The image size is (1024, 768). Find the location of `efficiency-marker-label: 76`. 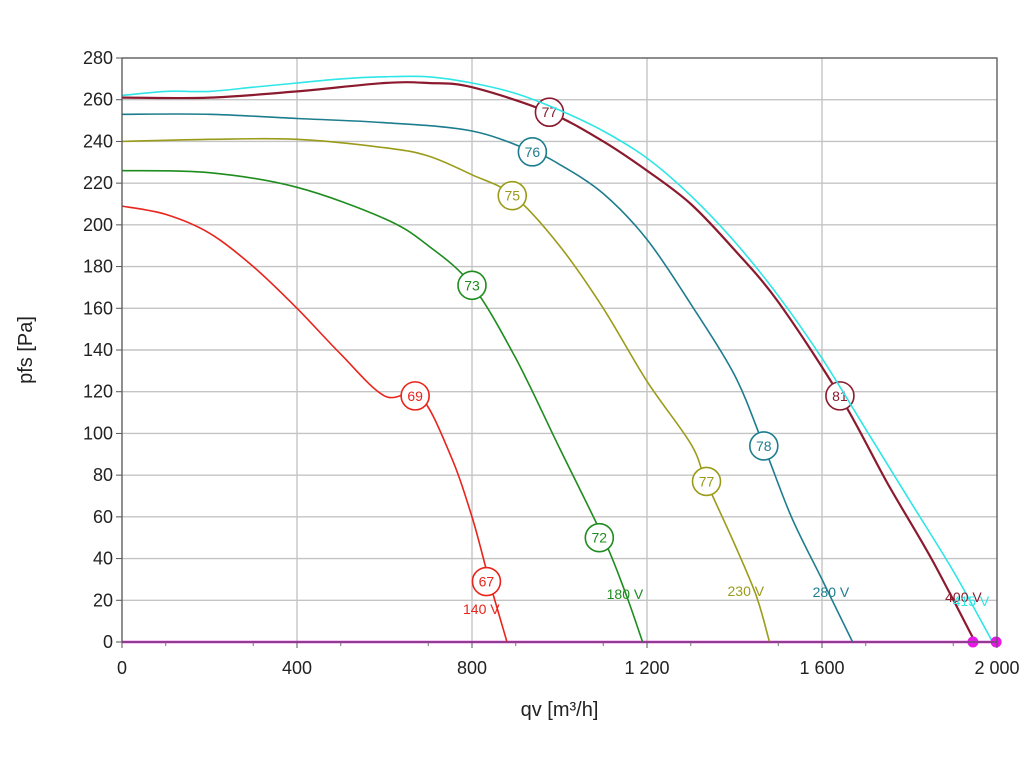

efficiency-marker-label: 76 is located at coordinates (533, 152).